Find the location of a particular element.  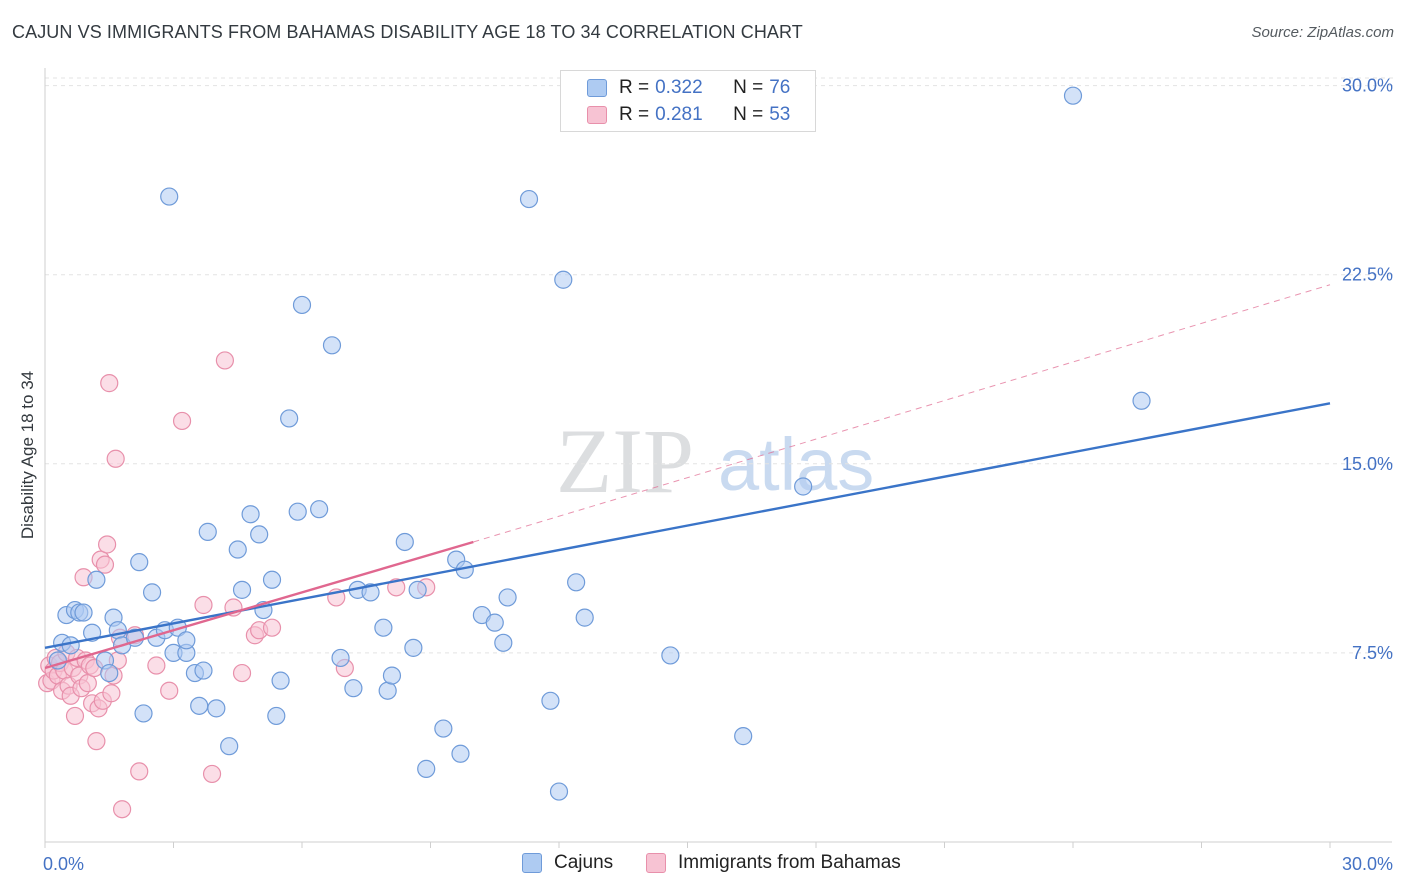

r-value: 0.322 is located at coordinates (679, 87).